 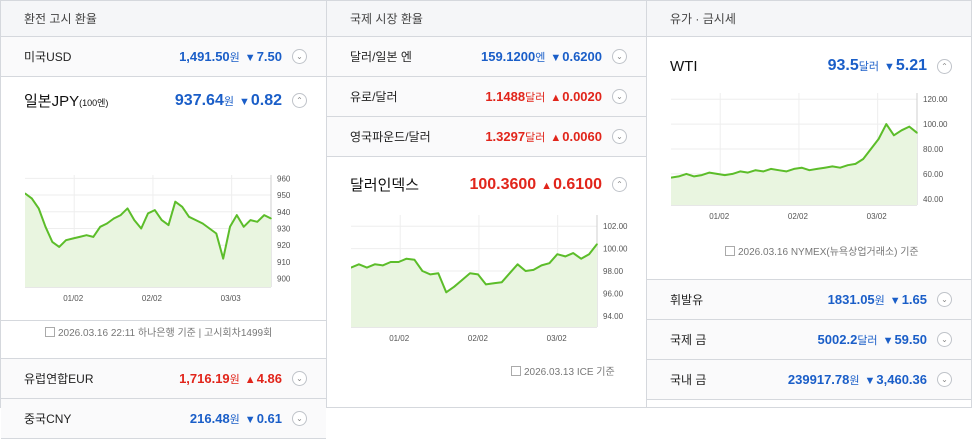 What do you see at coordinates (688, 340) in the screenshot?
I see `commodity-name: 국제 금` at bounding box center [688, 340].